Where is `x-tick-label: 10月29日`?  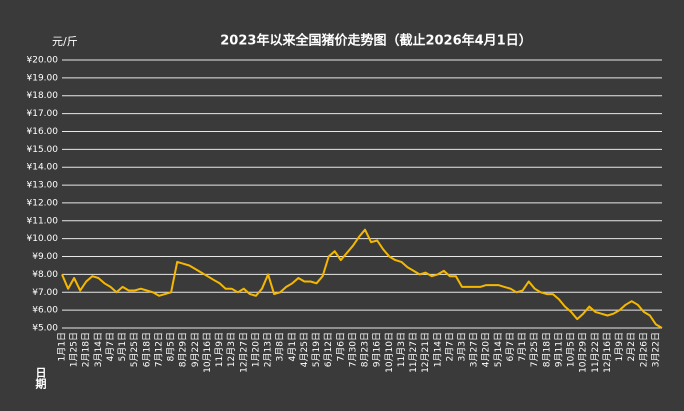 x-tick-label: 10月29日 is located at coordinates (583, 352).